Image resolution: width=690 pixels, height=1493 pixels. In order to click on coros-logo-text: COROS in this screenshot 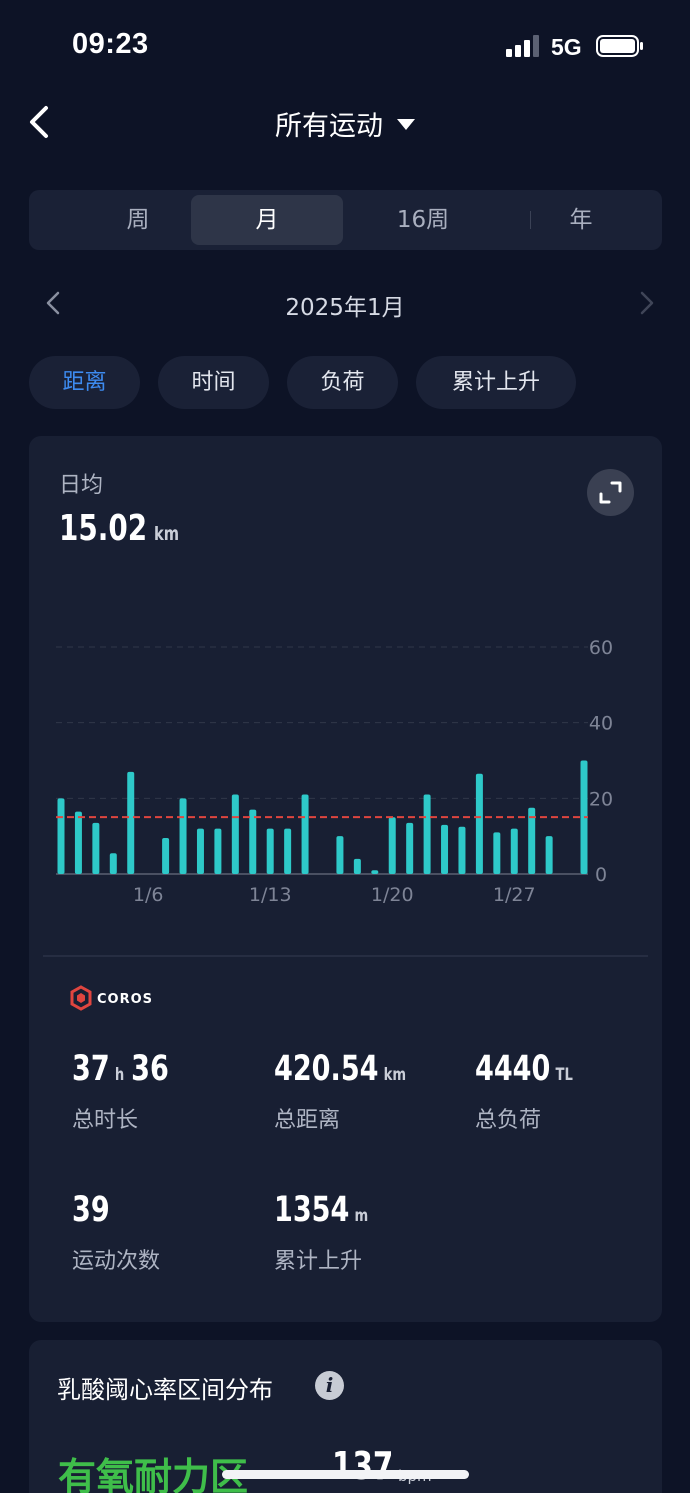, I will do `click(125, 999)`.